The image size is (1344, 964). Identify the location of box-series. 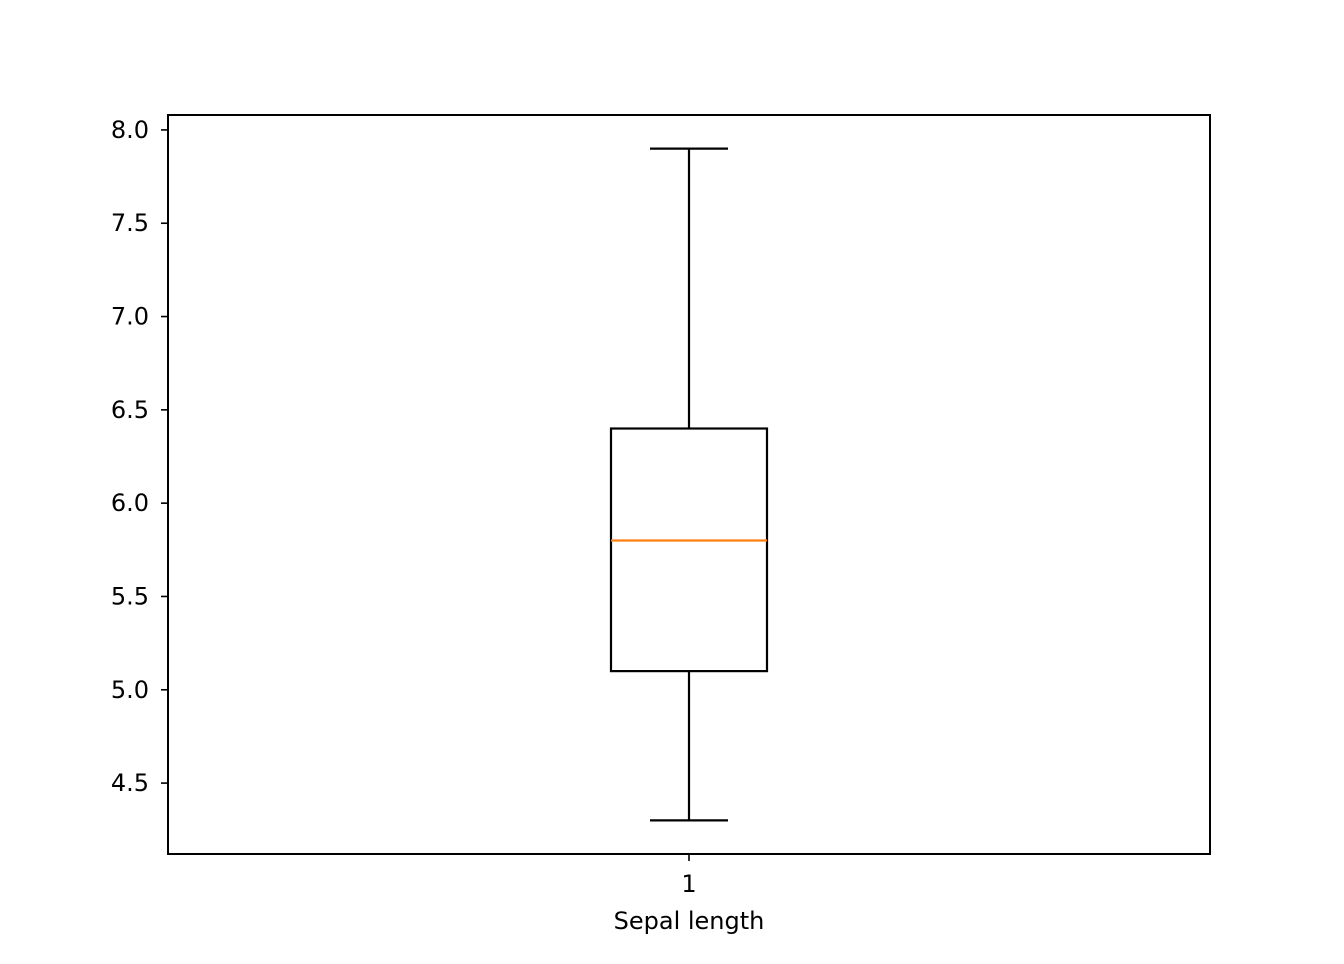
(689, 484).